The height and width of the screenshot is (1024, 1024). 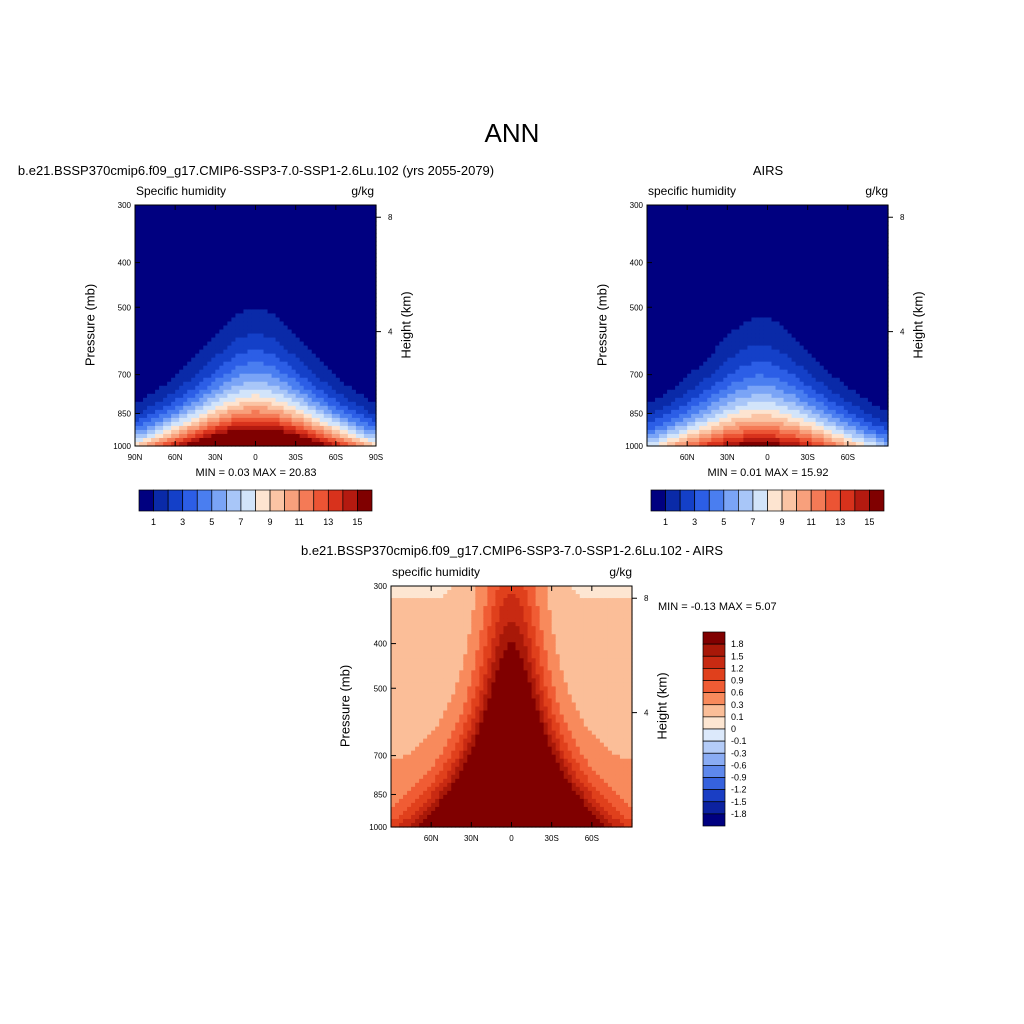 I want to click on panel-3-ytick-label: 500, so click(x=381, y=688).